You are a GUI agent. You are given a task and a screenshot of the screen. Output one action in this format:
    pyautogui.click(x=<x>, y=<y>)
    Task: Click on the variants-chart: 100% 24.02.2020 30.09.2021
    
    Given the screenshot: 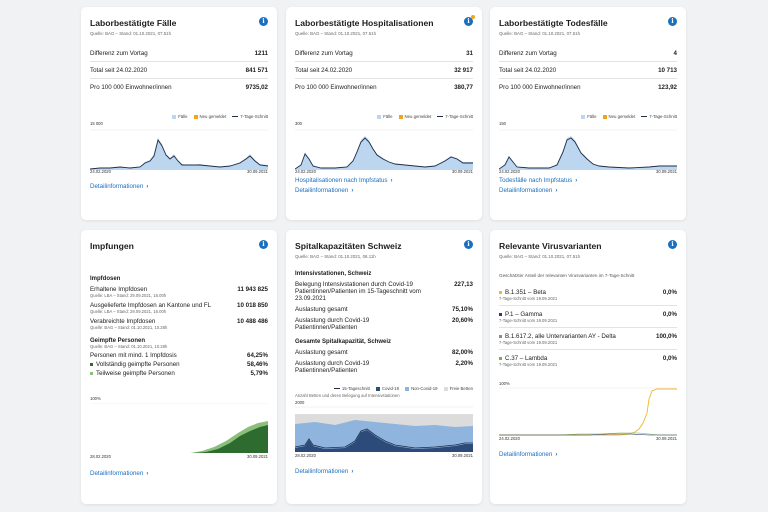 What is the action you would take?
    pyautogui.click(x=588, y=412)
    